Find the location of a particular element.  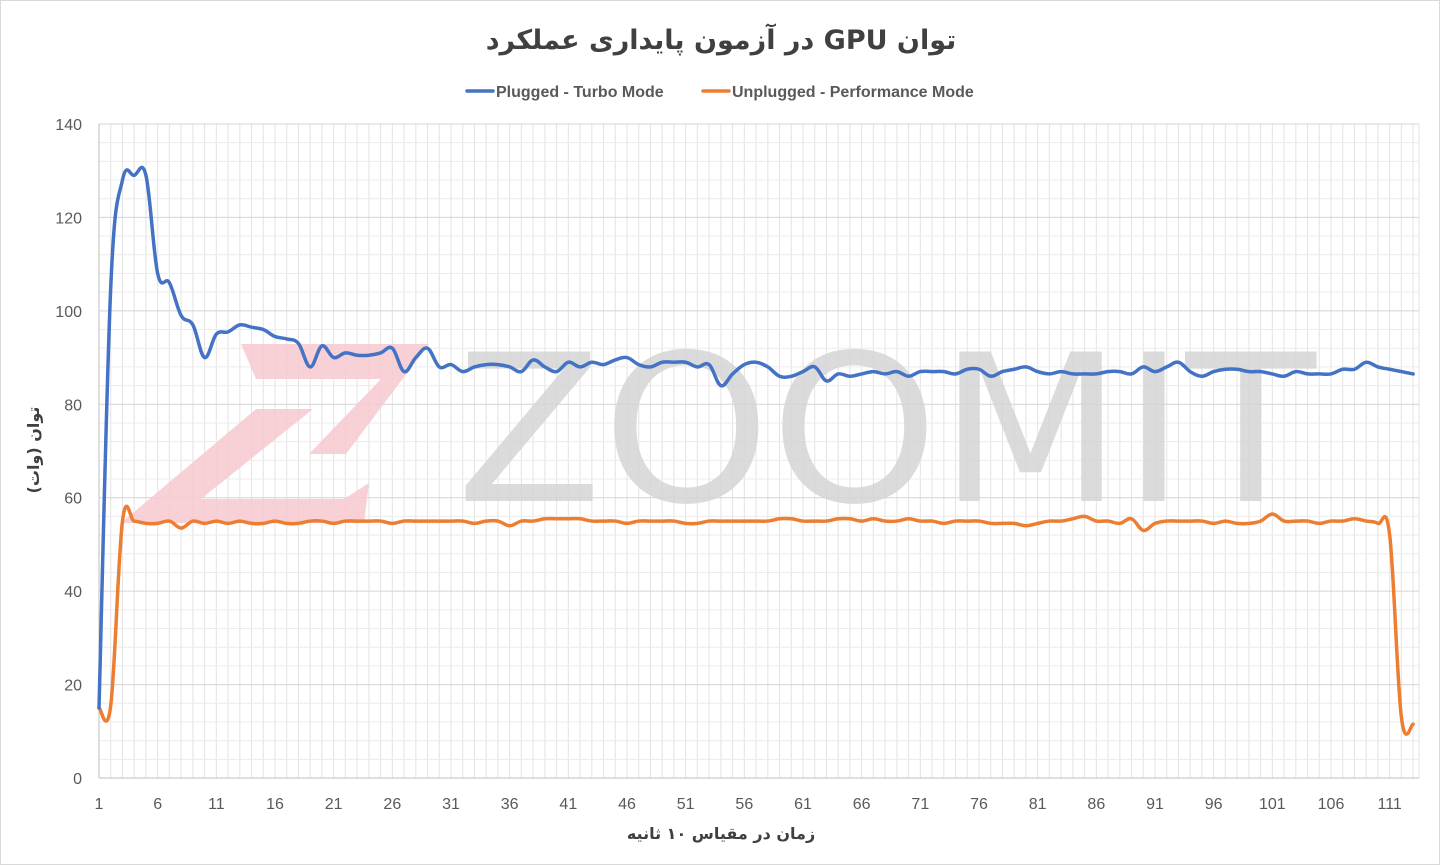

x-tick-label: 61 is located at coordinates (803, 804).